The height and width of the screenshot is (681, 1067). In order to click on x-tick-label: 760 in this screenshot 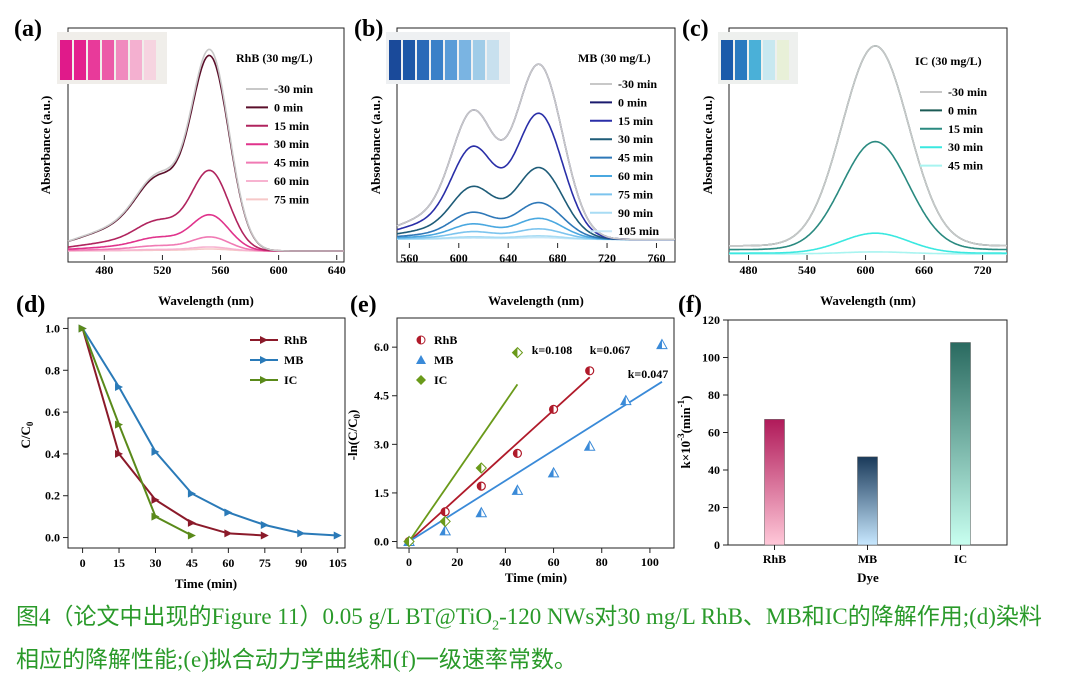, I will do `click(656, 258)`.